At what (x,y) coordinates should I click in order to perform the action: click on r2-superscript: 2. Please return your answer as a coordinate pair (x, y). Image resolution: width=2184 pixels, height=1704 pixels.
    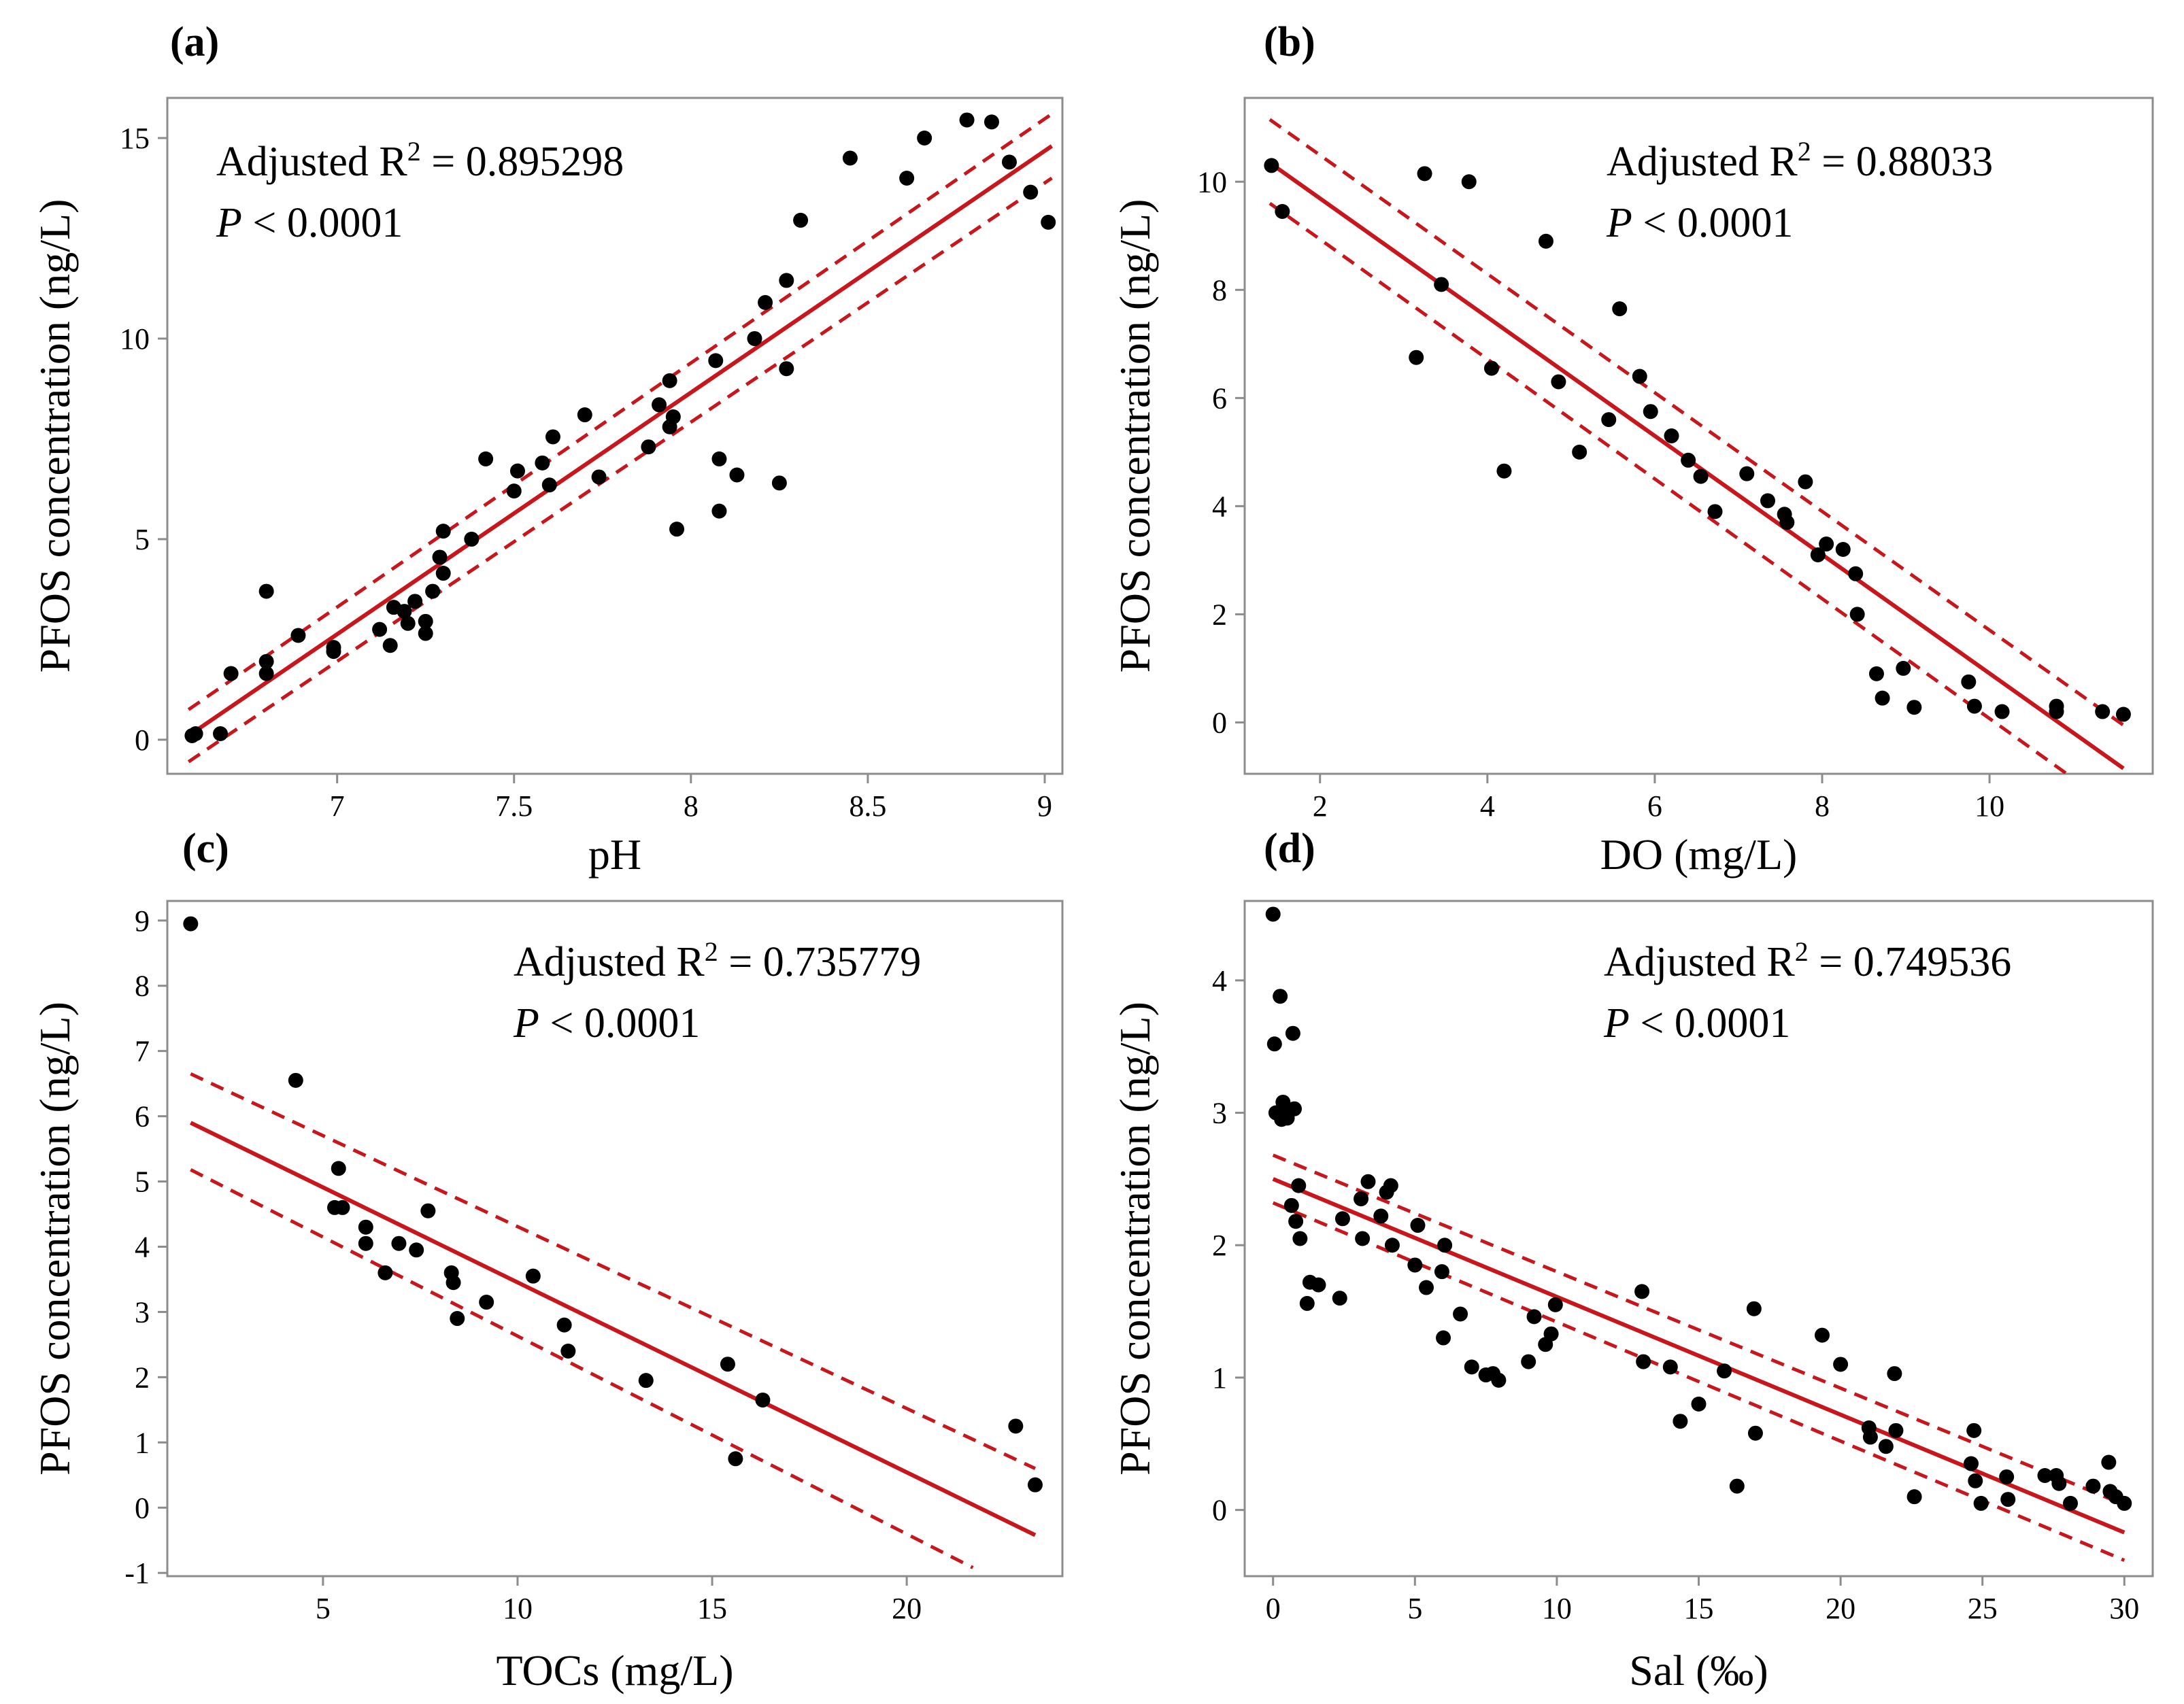
    Looking at the image, I should click on (1805, 151).